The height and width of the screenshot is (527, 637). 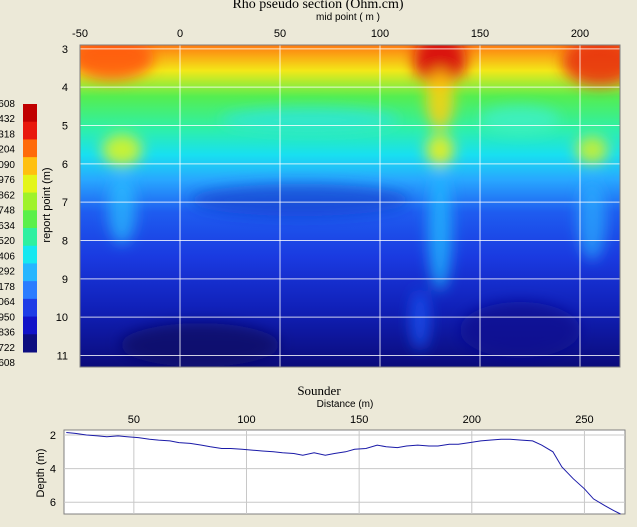 I want to click on sounder-x-tick-label: 150, so click(x=359, y=420).